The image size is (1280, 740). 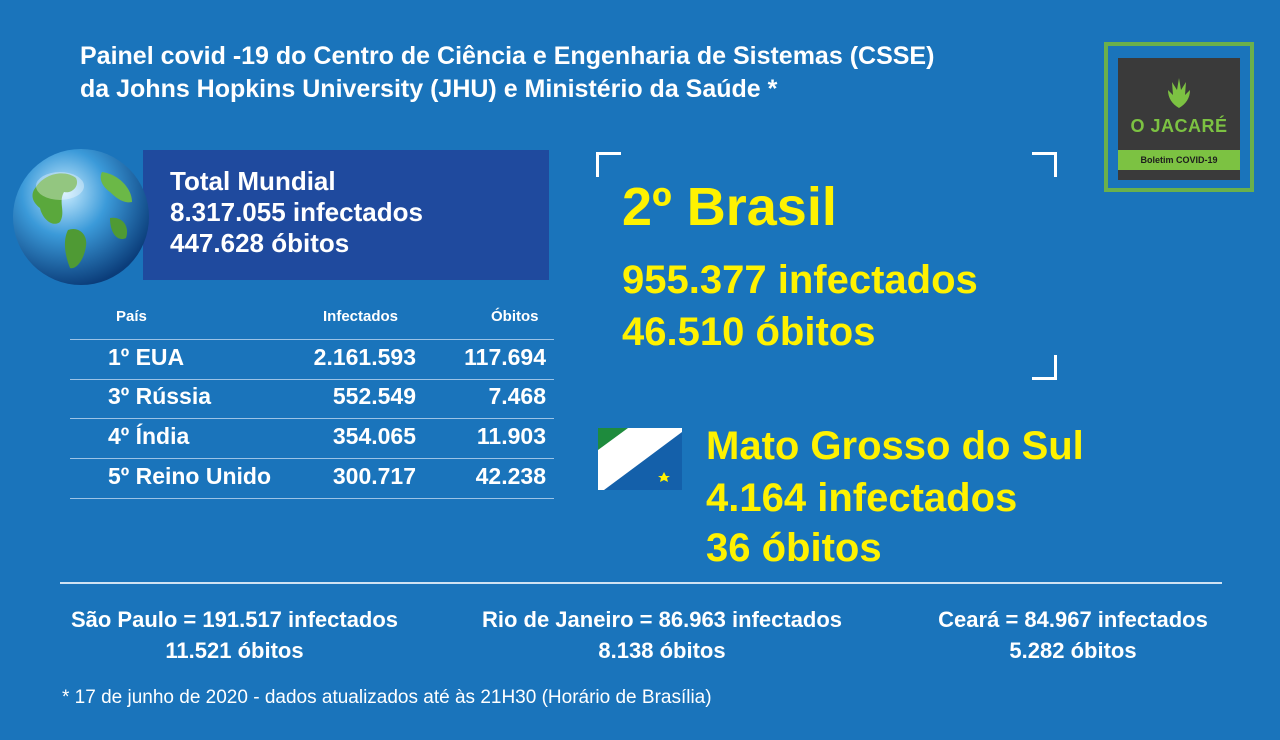 I want to click on ms-flag-icon, so click(x=640, y=459).